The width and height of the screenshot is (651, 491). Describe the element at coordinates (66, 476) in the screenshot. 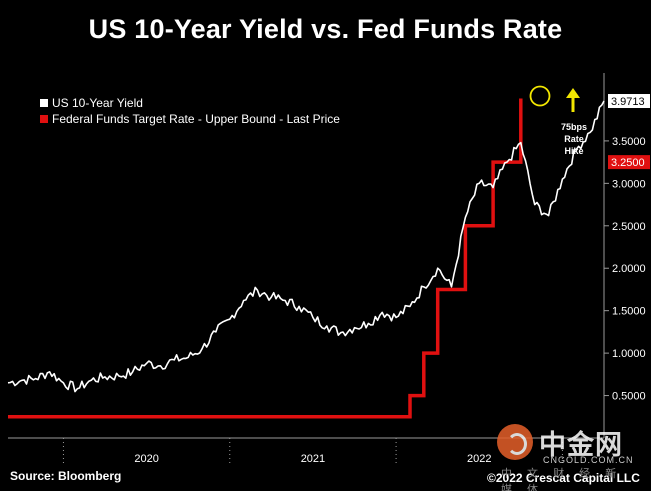

I see `source-note: Source: Bloomberg` at that location.